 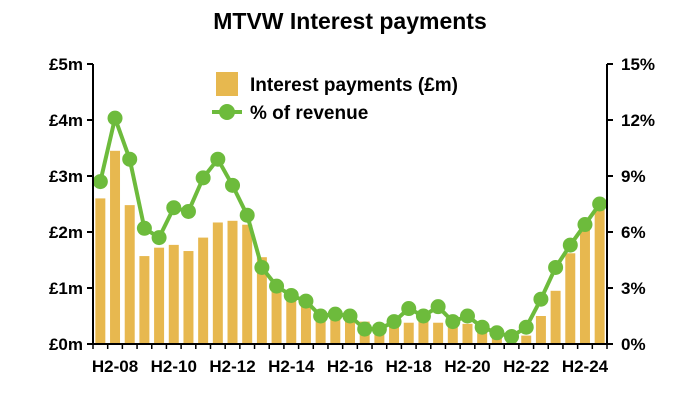 What do you see at coordinates (66, 344) in the screenshot?
I see `left-tick-label: £0m` at bounding box center [66, 344].